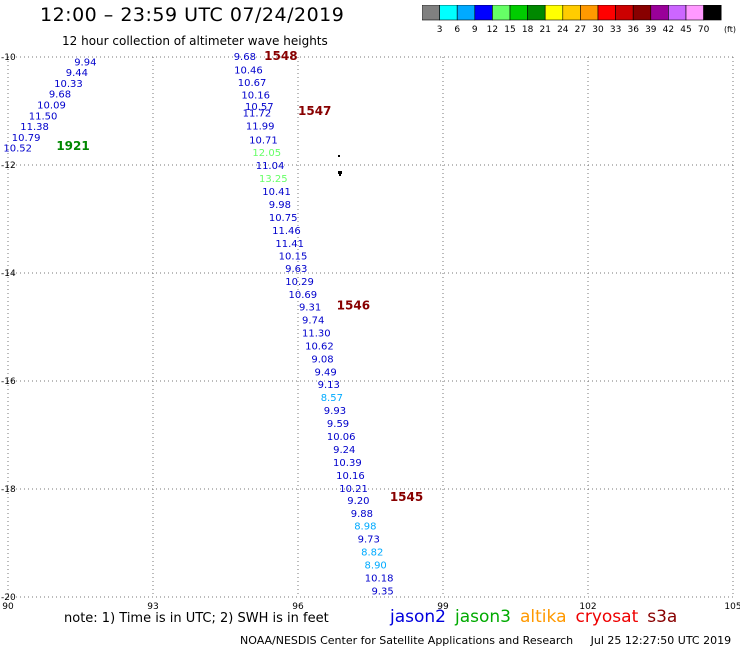  What do you see at coordinates (289, 244) in the screenshot?
I see `swh-value: 11.41` at bounding box center [289, 244].